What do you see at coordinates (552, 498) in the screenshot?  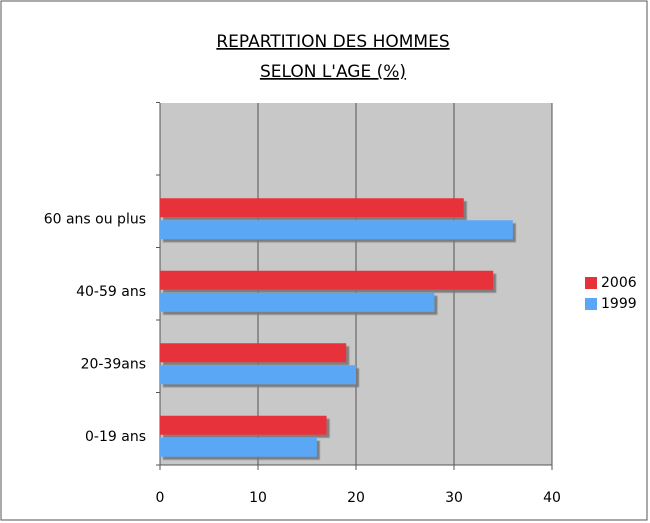 I see `x-tick-label: 40` at bounding box center [552, 498].